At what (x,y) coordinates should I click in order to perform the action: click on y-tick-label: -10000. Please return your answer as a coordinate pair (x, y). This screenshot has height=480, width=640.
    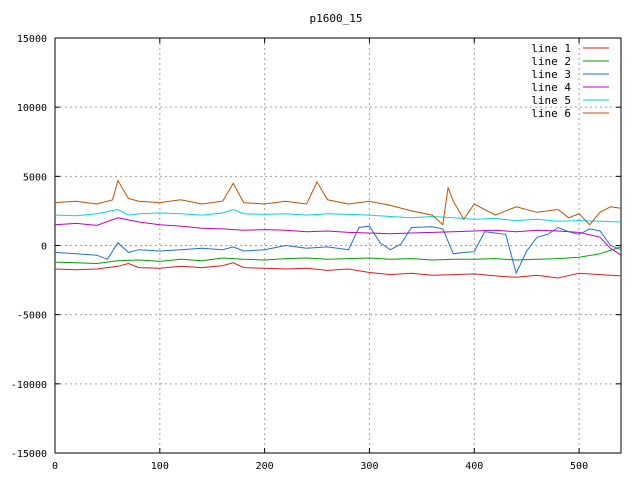
    Looking at the image, I should click on (29, 385).